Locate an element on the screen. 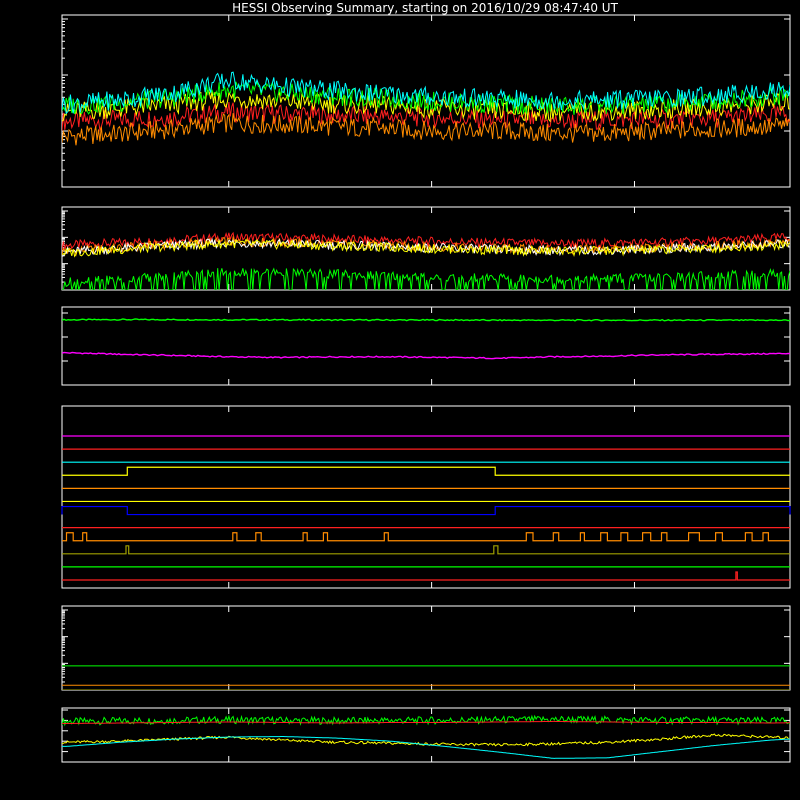 This screenshot has height=800, width=800. goes-panel is located at coordinates (426, 346).